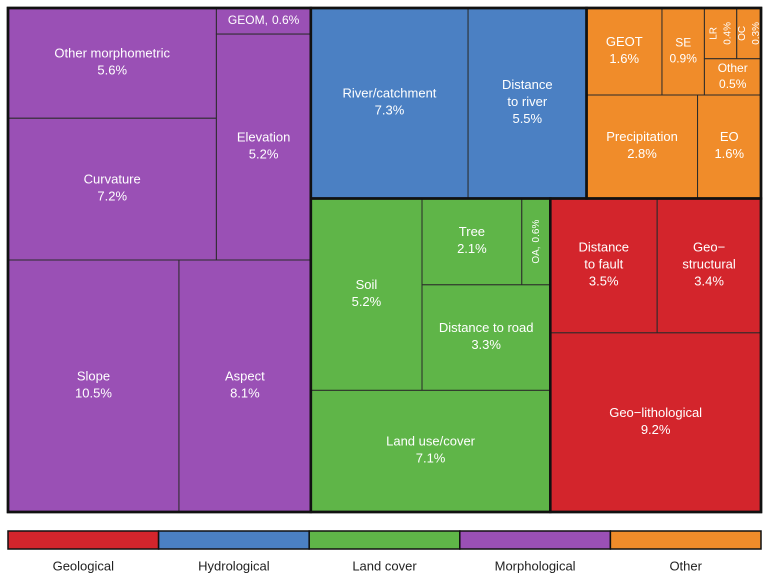 The width and height of the screenshot is (769, 577). I want to click on cell-value: 0.6%, so click(286, 20).